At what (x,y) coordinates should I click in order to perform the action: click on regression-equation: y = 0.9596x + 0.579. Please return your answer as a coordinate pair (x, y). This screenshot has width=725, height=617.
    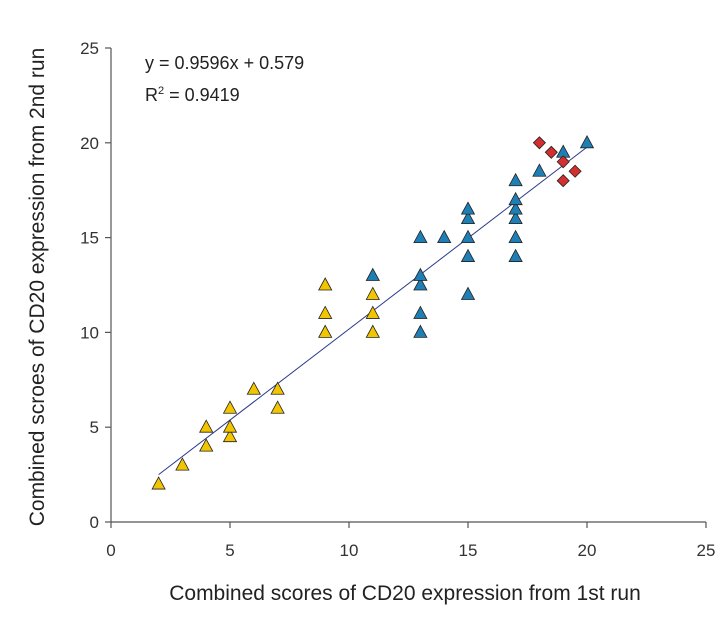
    Looking at the image, I should click on (224, 63).